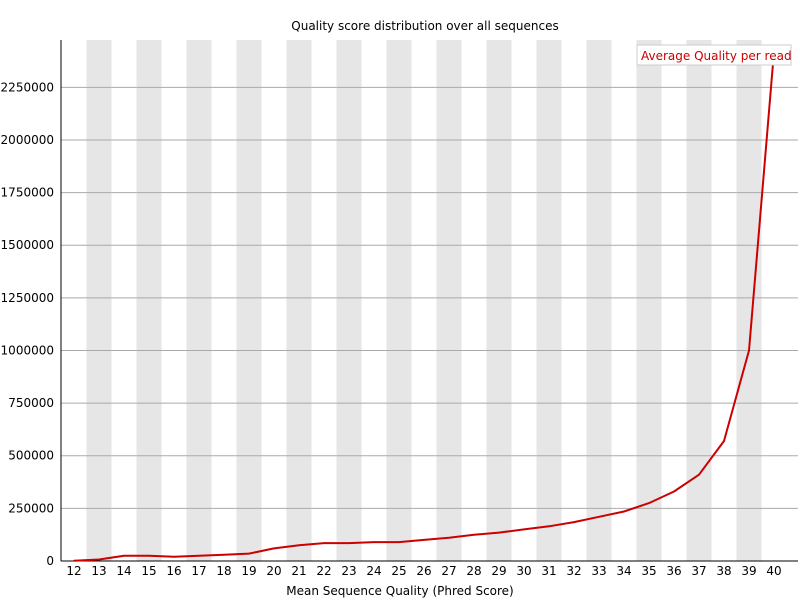  Describe the element at coordinates (323, 571) in the screenshot. I see `x-tick-label: 22` at that location.